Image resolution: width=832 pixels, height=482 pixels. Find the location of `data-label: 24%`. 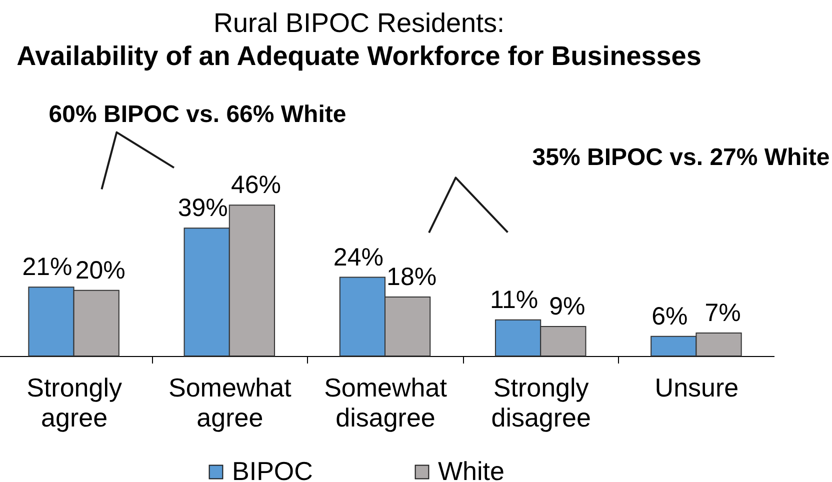

data-label: 24% is located at coordinates (358, 257).